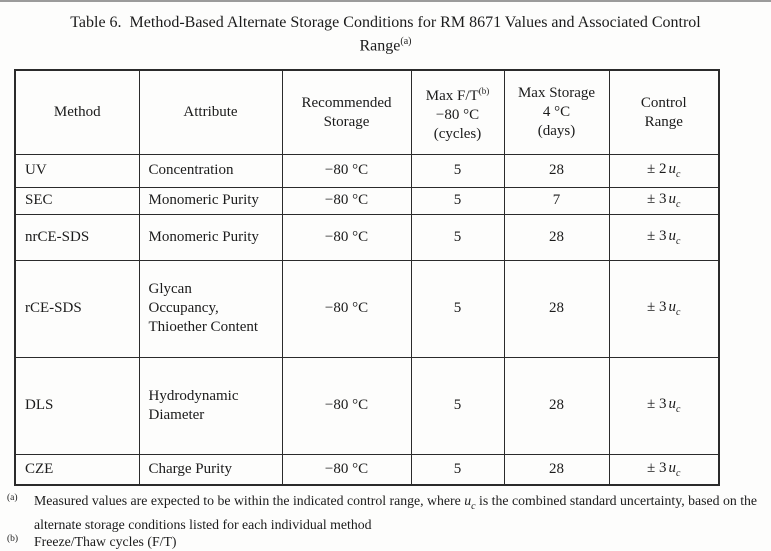 This screenshot has width=771, height=551. I want to click on table-row-sec: SEC Monomeric Purity −80 °C 5 7 ± 3 uc, so click(367, 200).